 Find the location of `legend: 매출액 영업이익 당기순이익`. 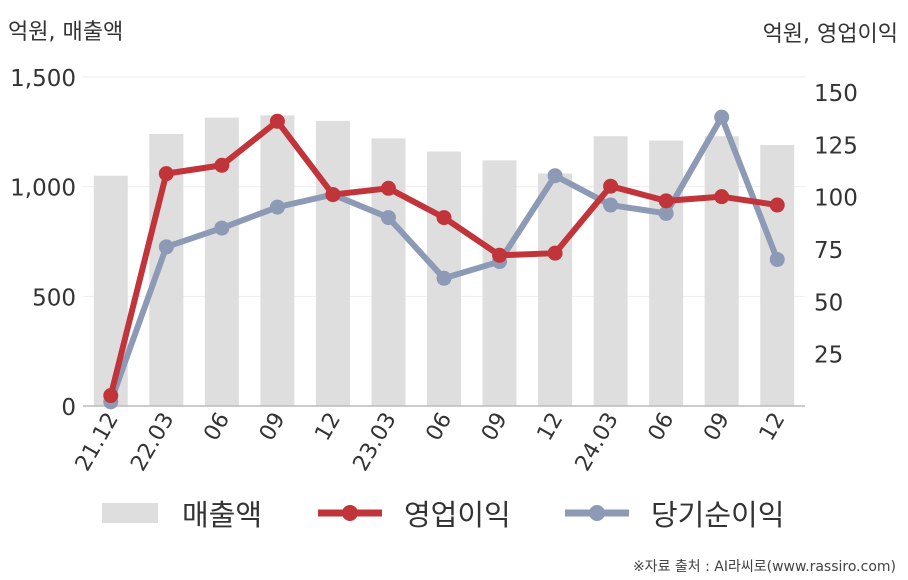

legend: 매출액 영업이익 당기순이익 is located at coordinates (454, 513).